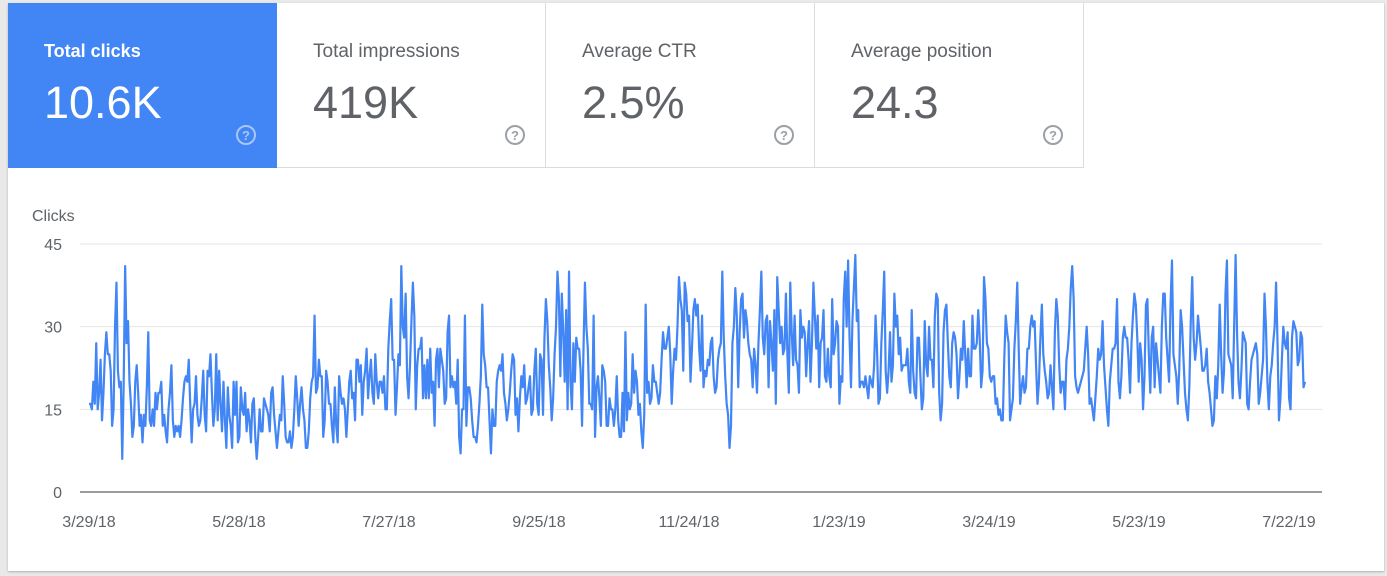  What do you see at coordinates (386, 51) in the screenshot?
I see `metric-label: Total impressions` at bounding box center [386, 51].